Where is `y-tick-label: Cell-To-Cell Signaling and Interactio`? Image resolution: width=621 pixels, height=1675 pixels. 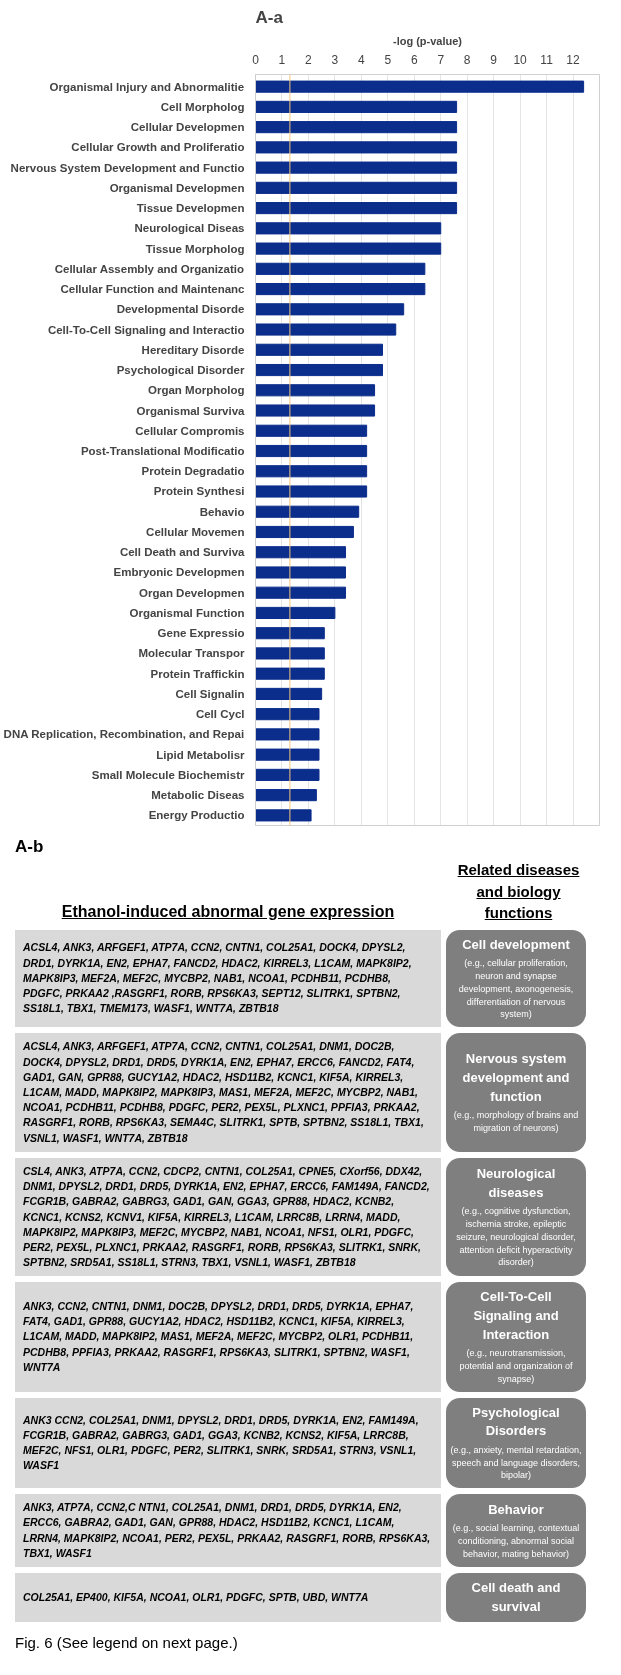 y-tick-label: Cell-To-Cell Signaling and Interactio is located at coordinates (146, 329).